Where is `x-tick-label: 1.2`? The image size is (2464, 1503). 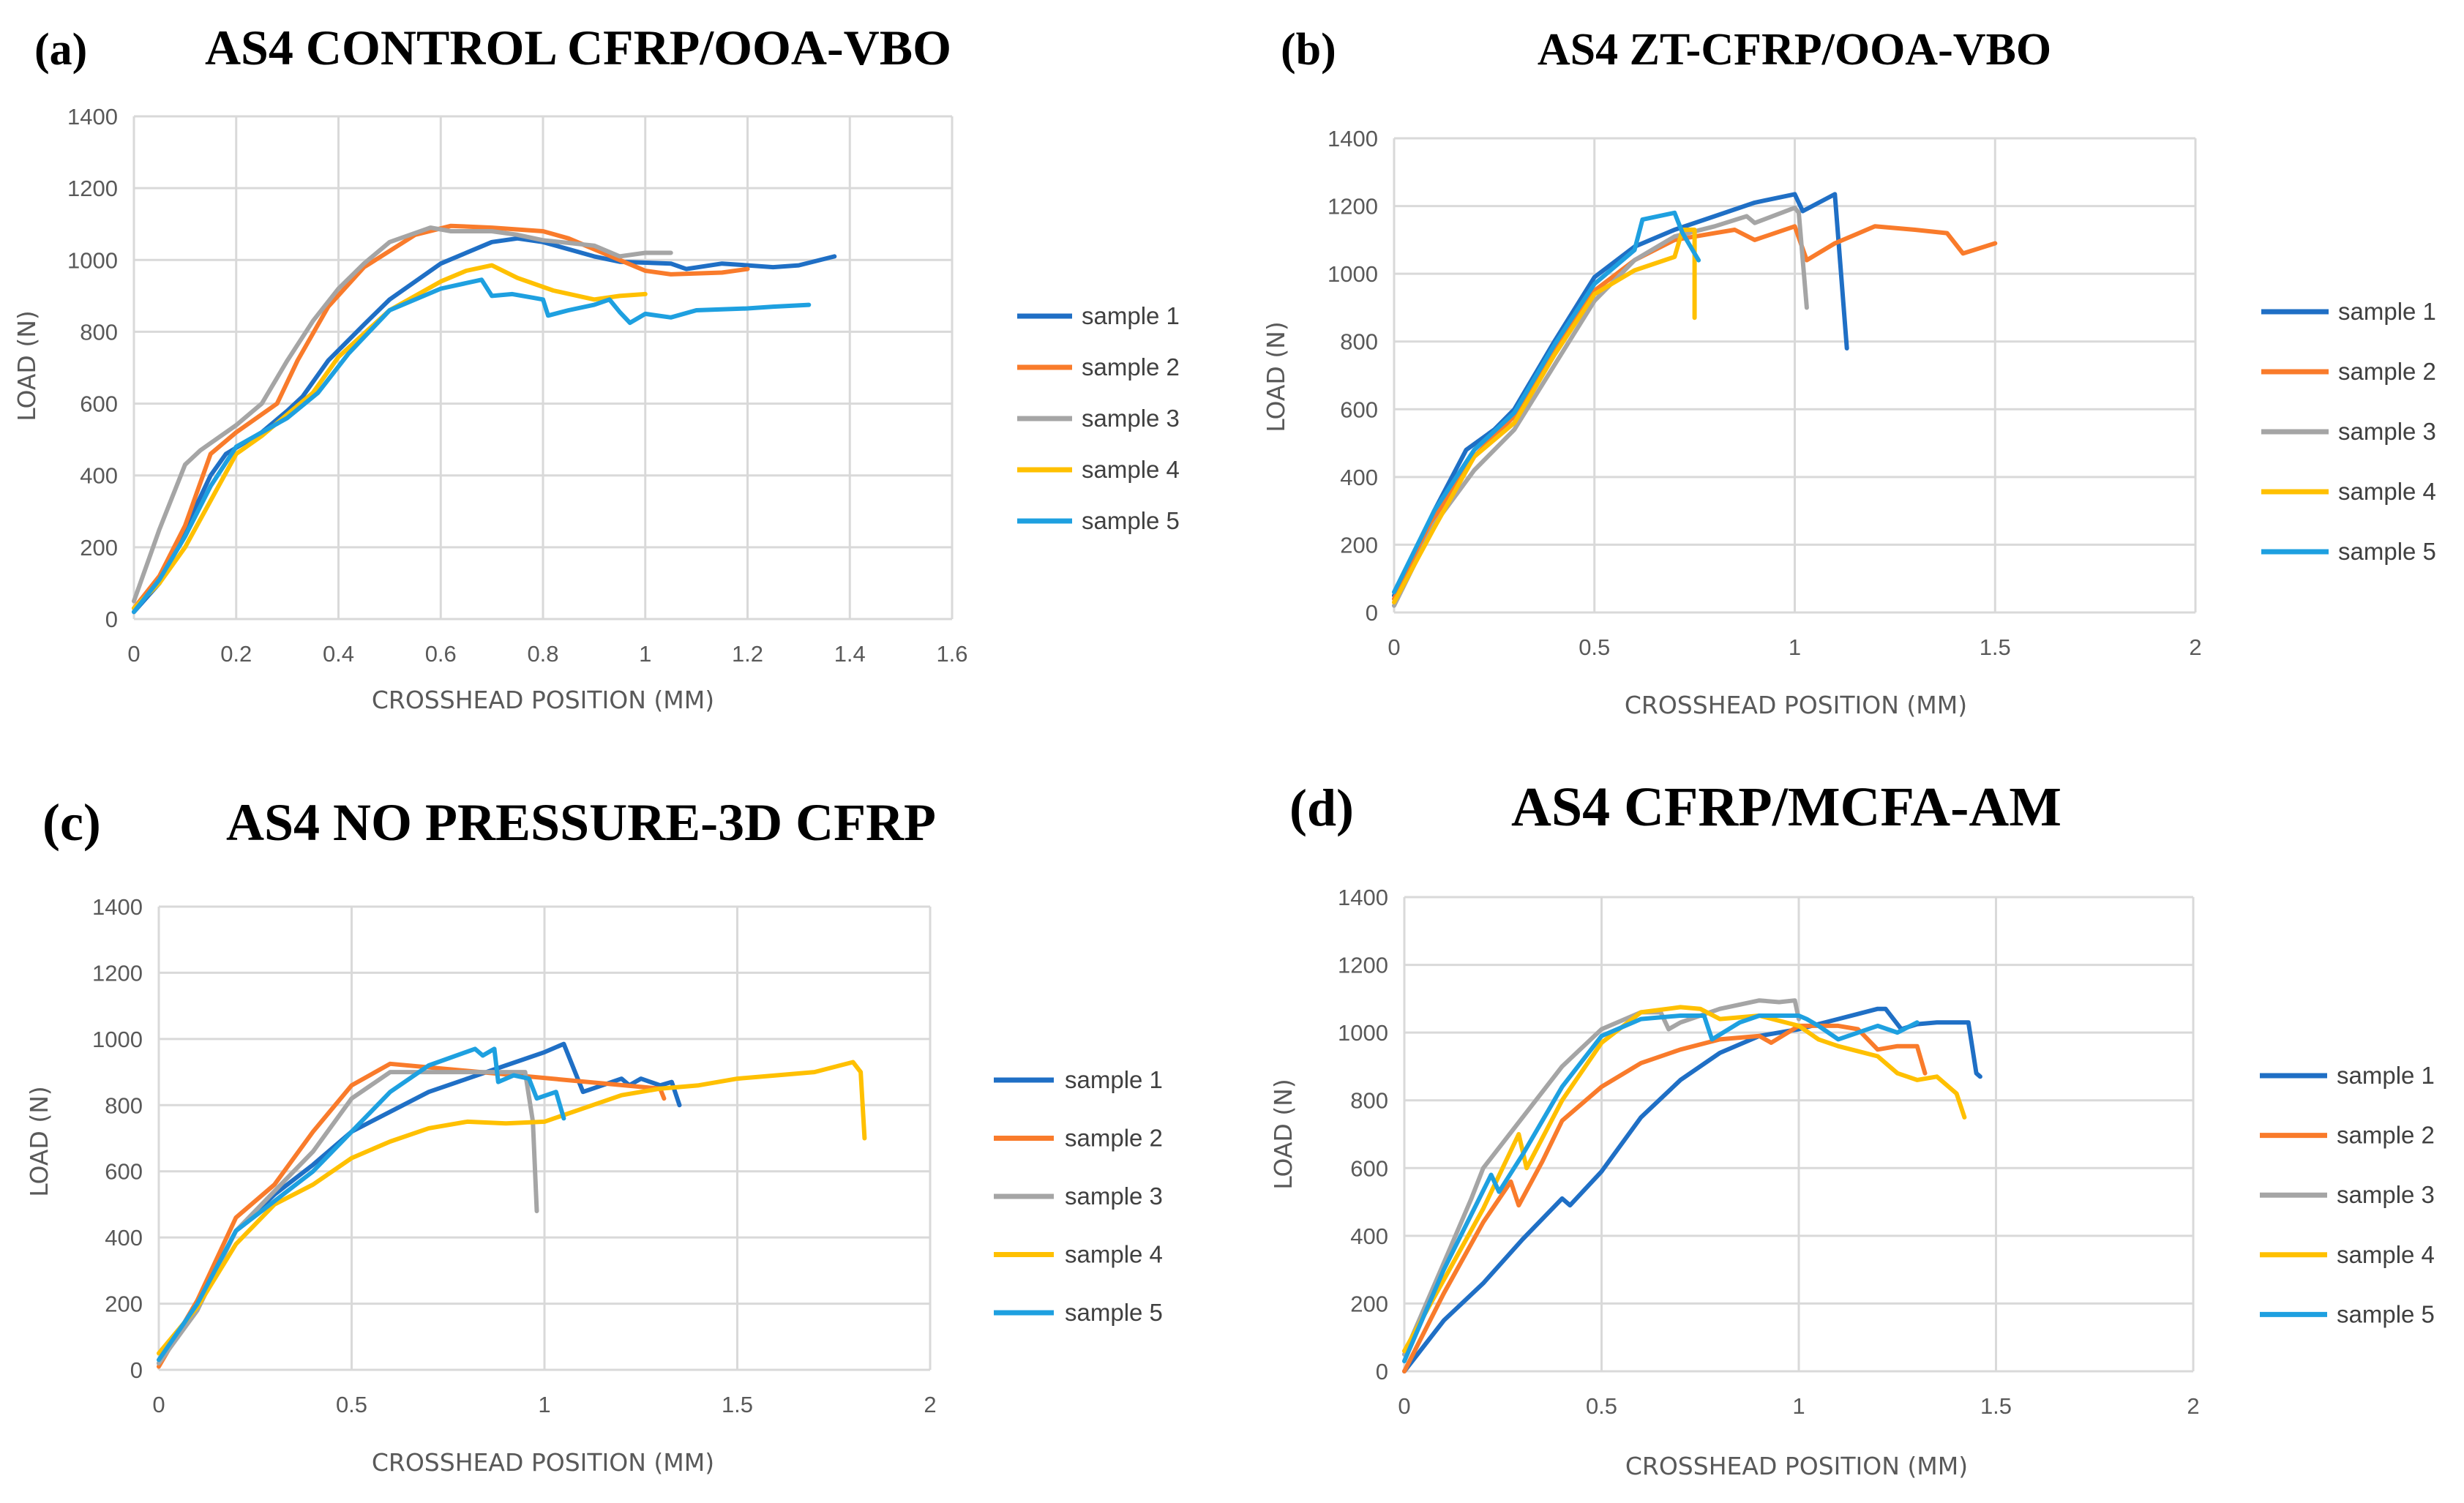
x-tick-label: 1.2 is located at coordinates (747, 654).